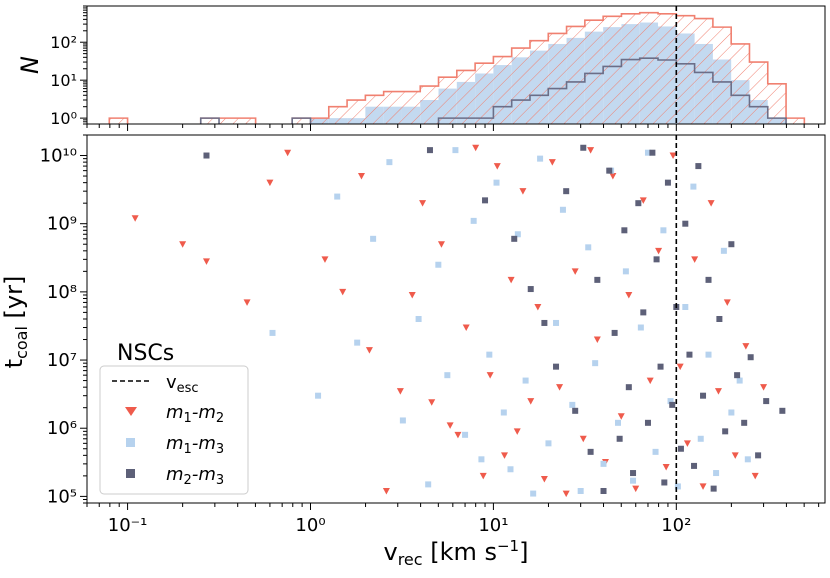 This screenshot has width=830, height=578. What do you see at coordinates (145, 353) in the screenshot?
I see `legend-title: NSCs` at bounding box center [145, 353].